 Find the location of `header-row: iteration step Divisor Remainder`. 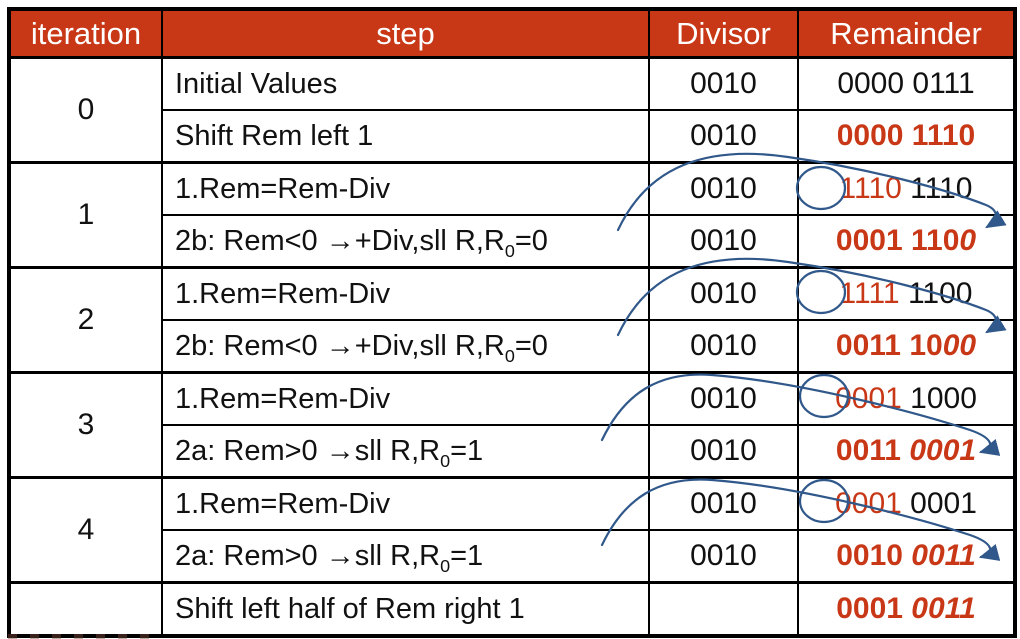

header-row: iteration step Divisor Remainder is located at coordinates (512, 33).